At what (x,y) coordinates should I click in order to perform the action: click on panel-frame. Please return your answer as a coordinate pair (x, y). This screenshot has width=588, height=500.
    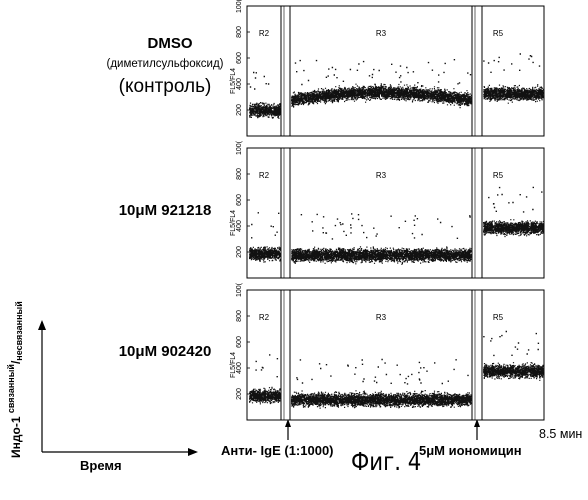
    Looking at the image, I should click on (395, 71).